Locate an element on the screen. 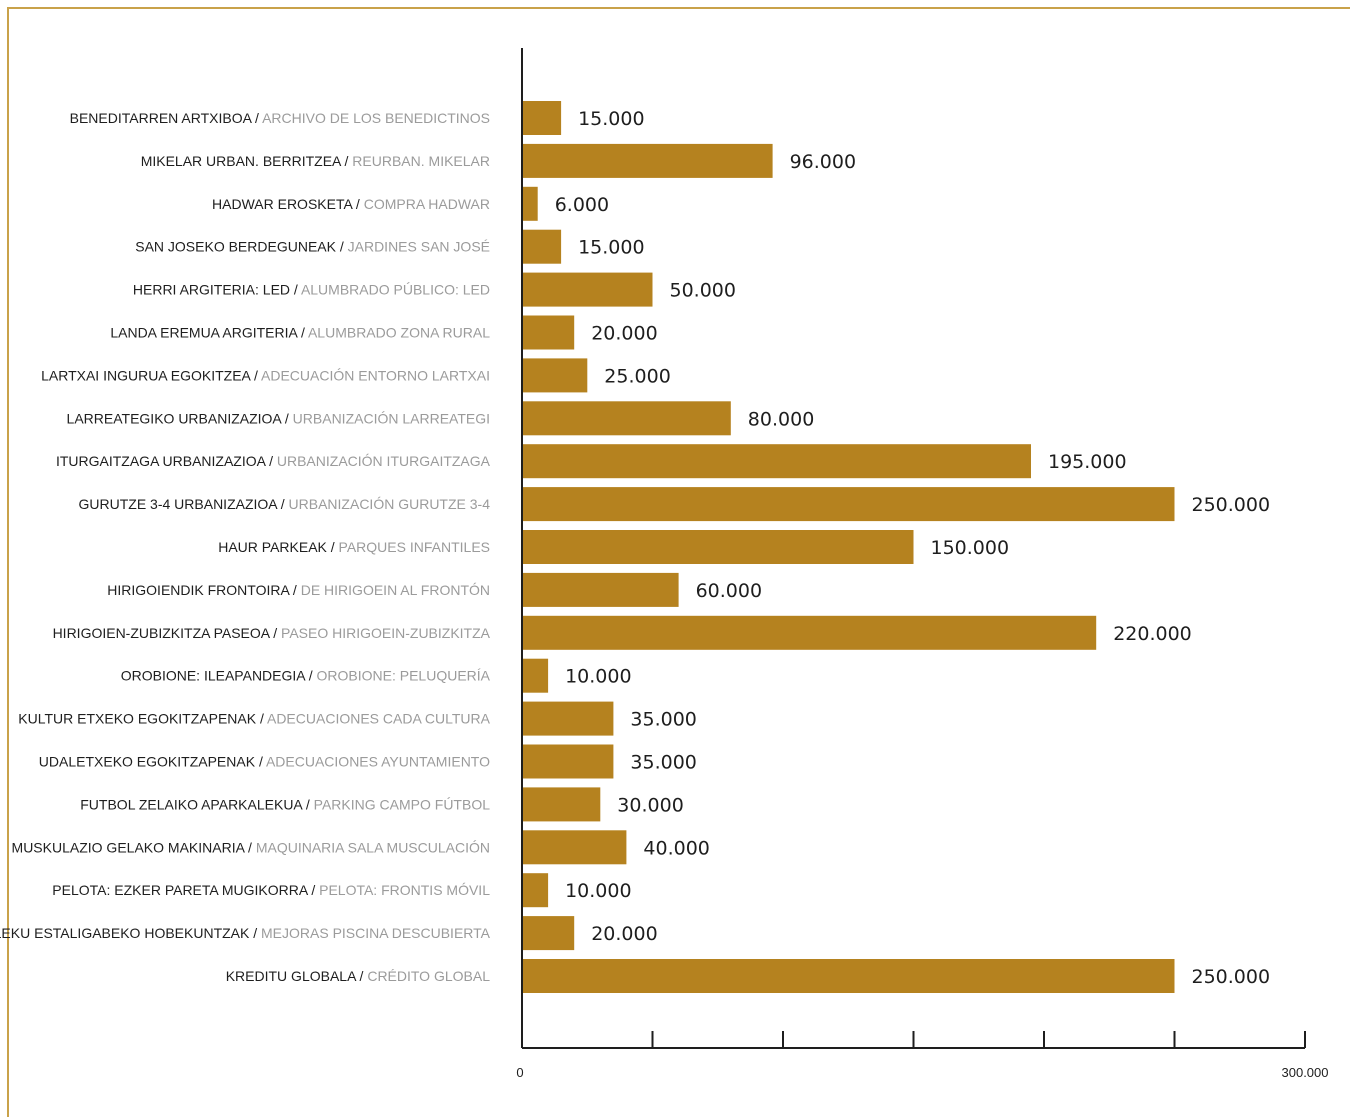 Image resolution: width=1350 pixels, height=1117 pixels. category-label-eu: MIKELAR URBAN. BERRITZEA / is located at coordinates (247, 161).